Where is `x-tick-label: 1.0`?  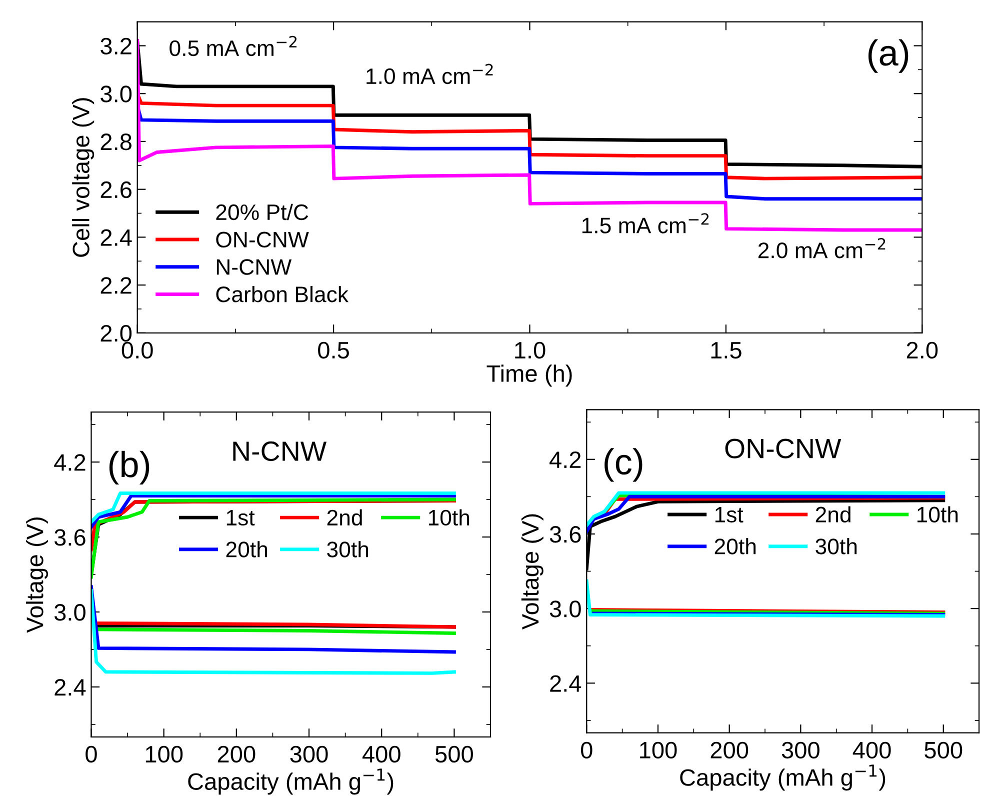
x-tick-label: 1.0 is located at coordinates (530, 350).